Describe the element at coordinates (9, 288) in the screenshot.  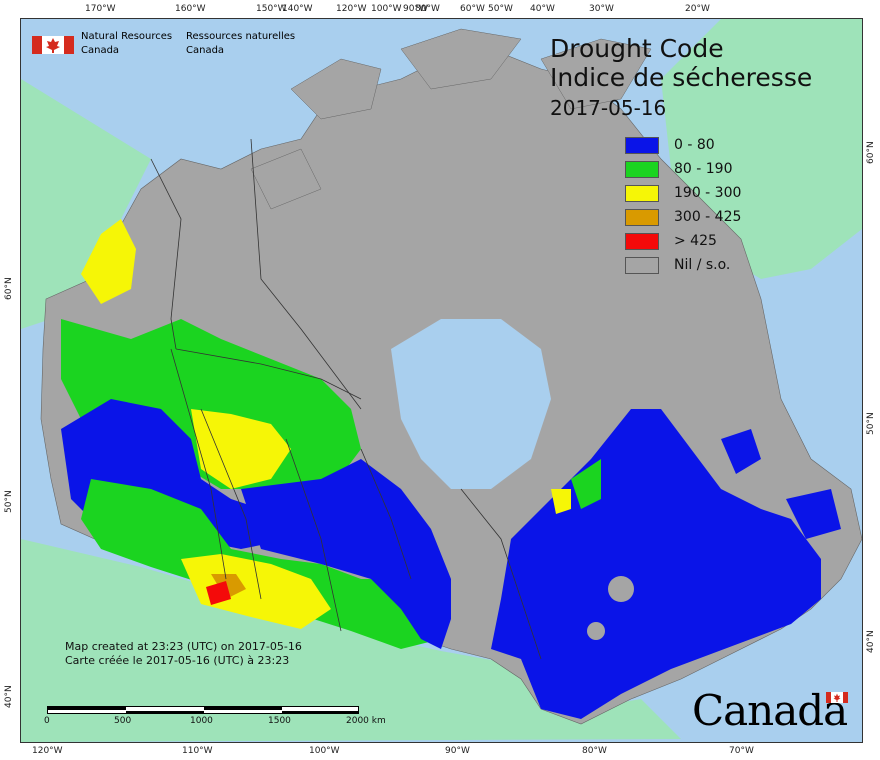
I see `graticule-label-left: 60°N` at that location.